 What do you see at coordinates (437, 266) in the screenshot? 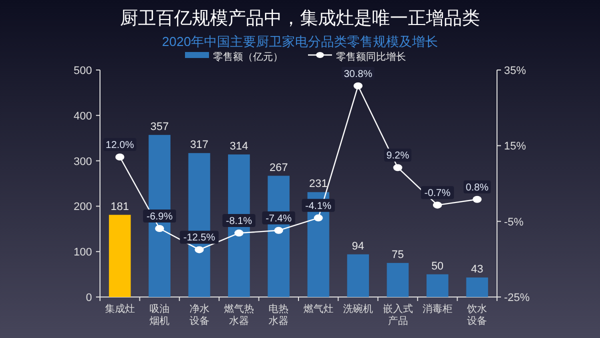
I see `data-label: 50` at bounding box center [437, 266].